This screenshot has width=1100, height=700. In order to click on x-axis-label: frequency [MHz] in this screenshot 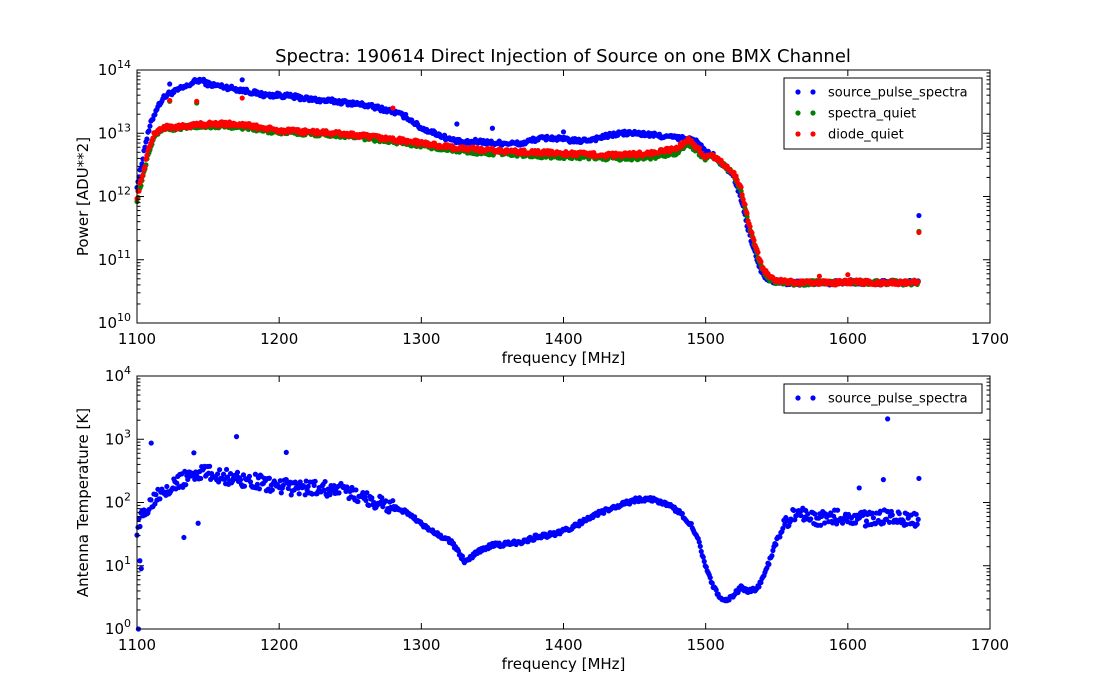, I will do `click(564, 664)`.